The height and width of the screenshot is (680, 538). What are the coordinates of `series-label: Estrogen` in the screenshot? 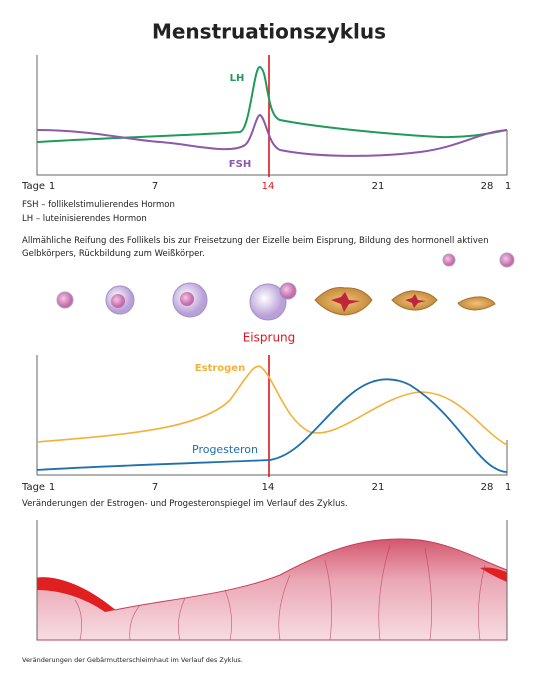 It's located at (220, 368).